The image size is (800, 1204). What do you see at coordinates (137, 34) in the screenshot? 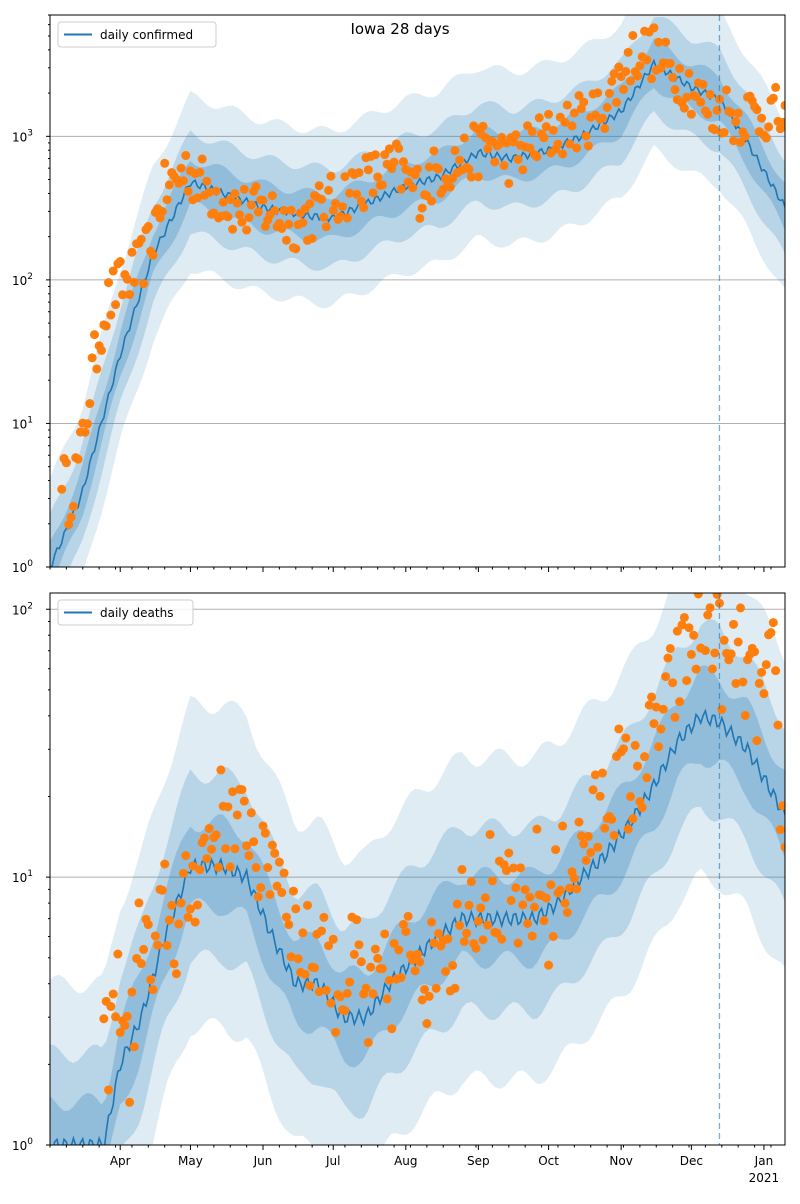
I see `legend-box` at bounding box center [137, 34].